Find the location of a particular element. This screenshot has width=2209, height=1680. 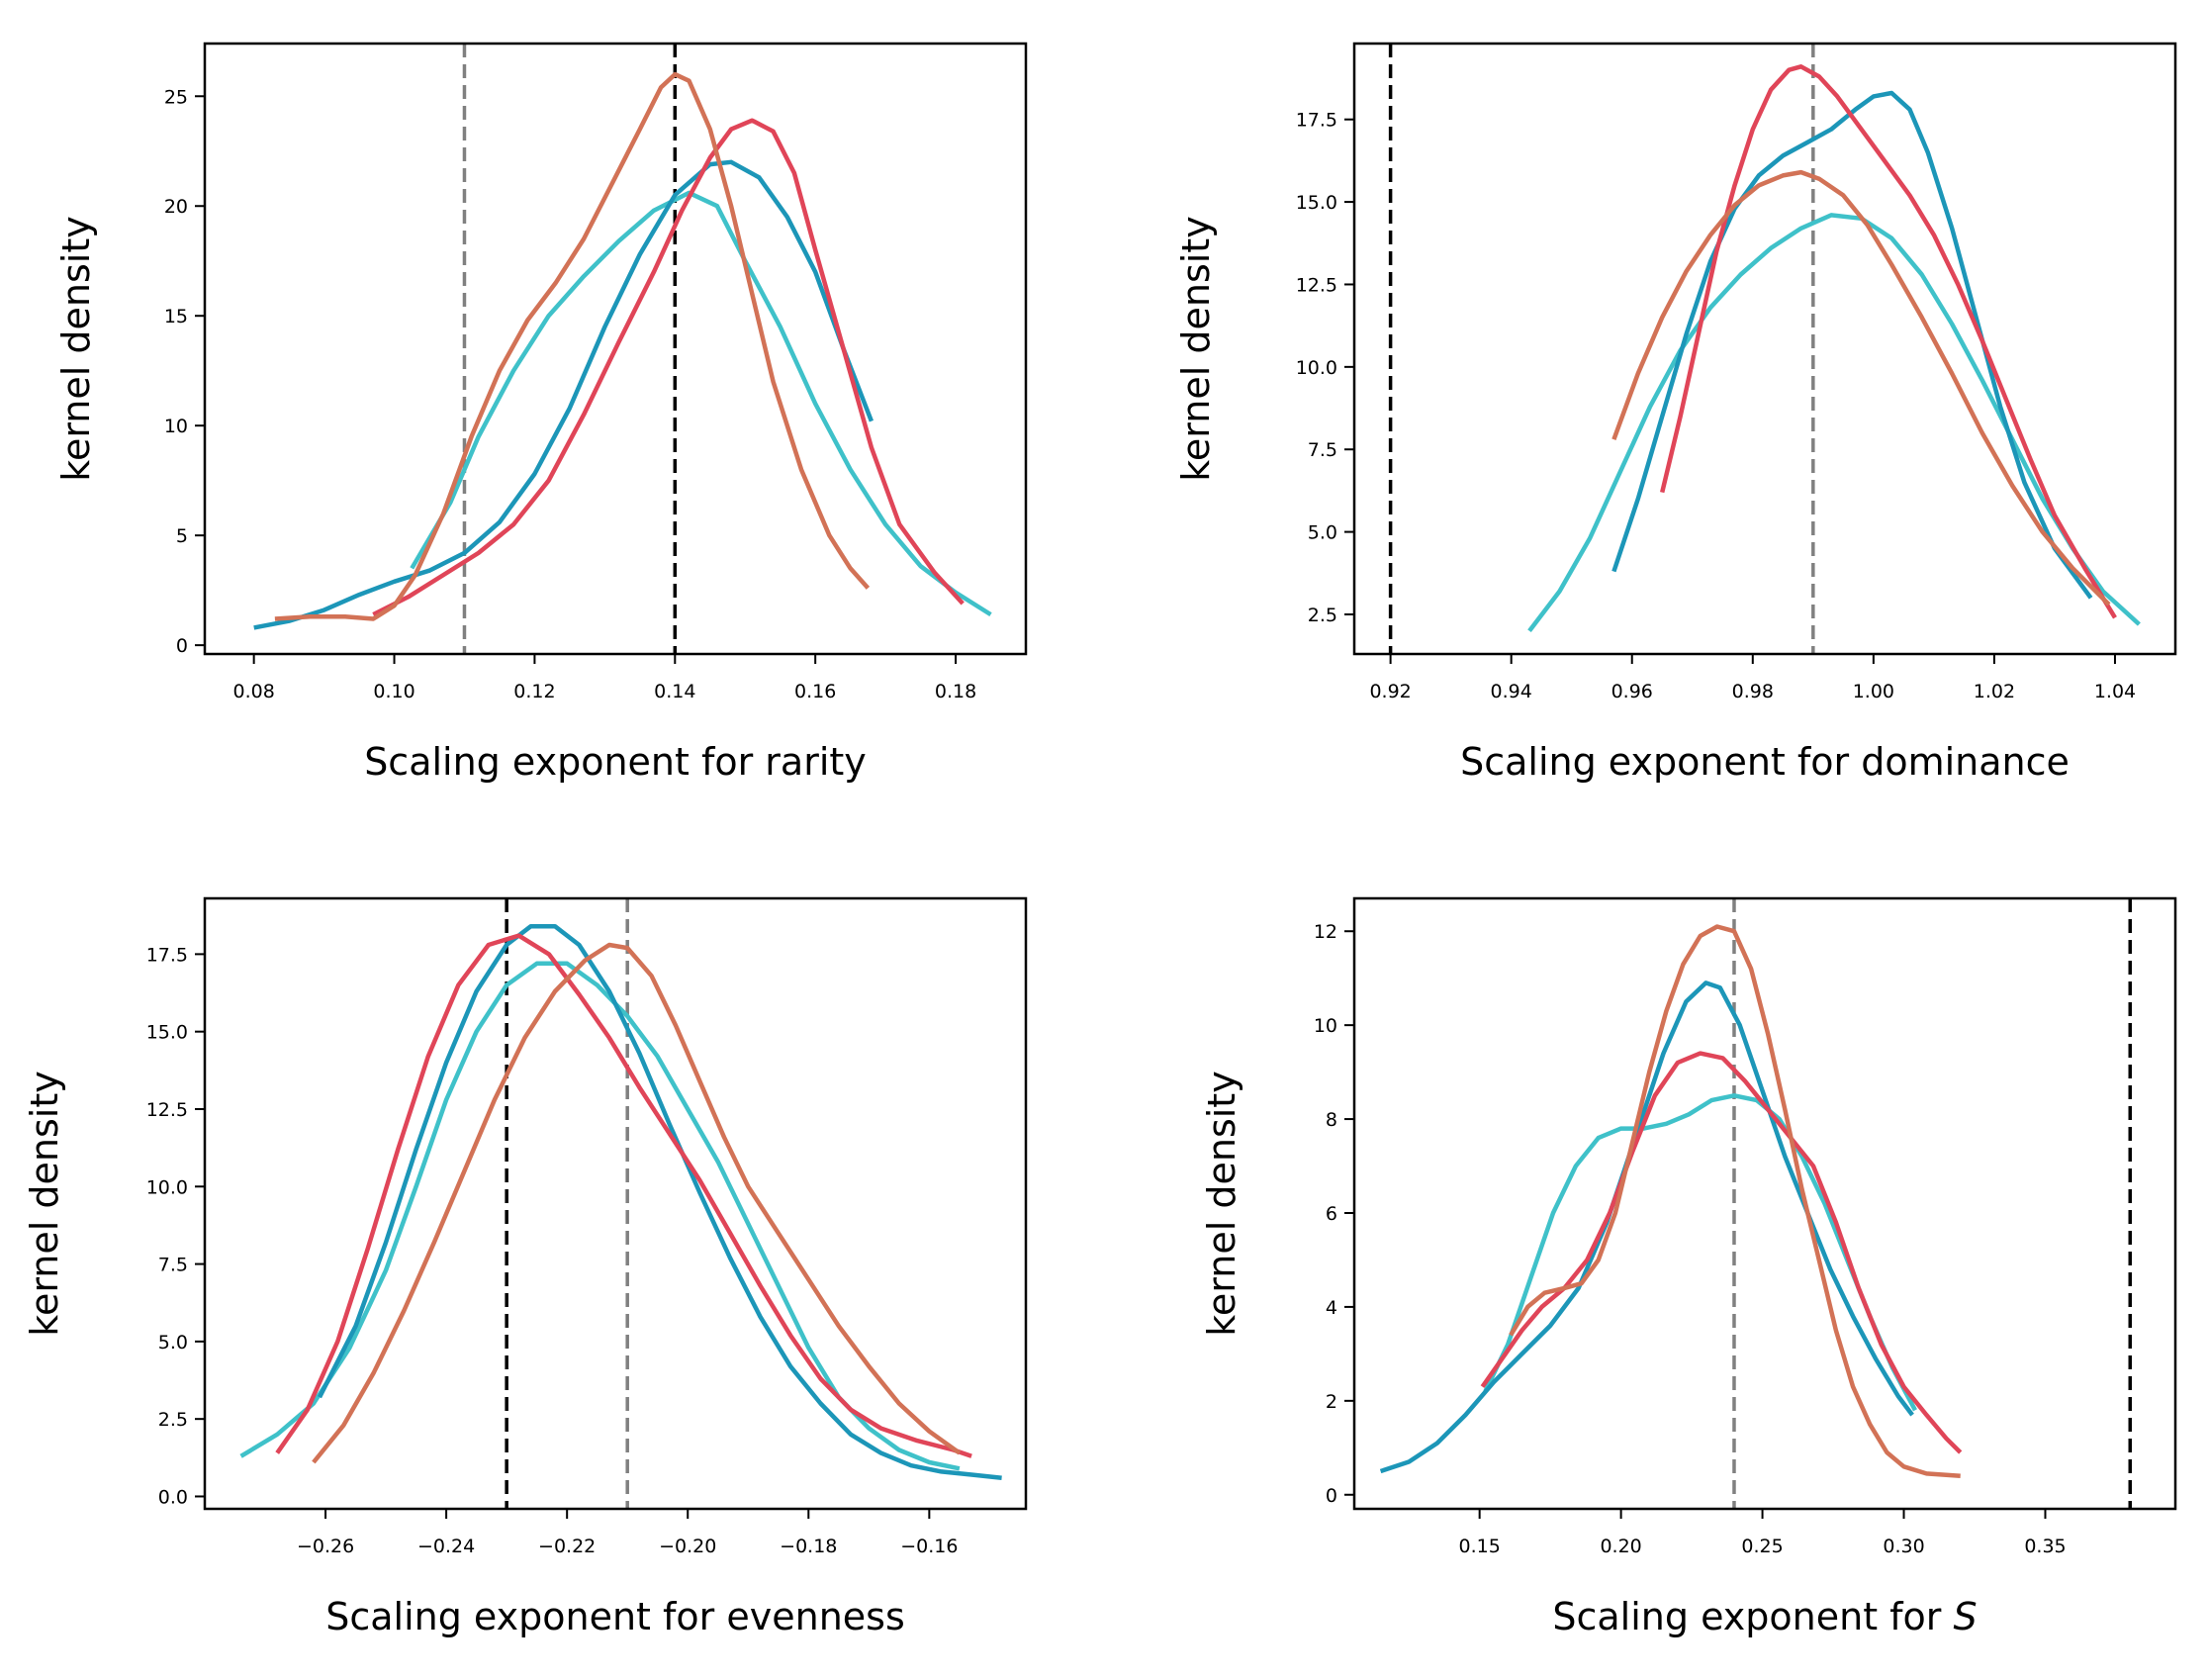

x-tick-label: 0.98 is located at coordinates (1753, 691).